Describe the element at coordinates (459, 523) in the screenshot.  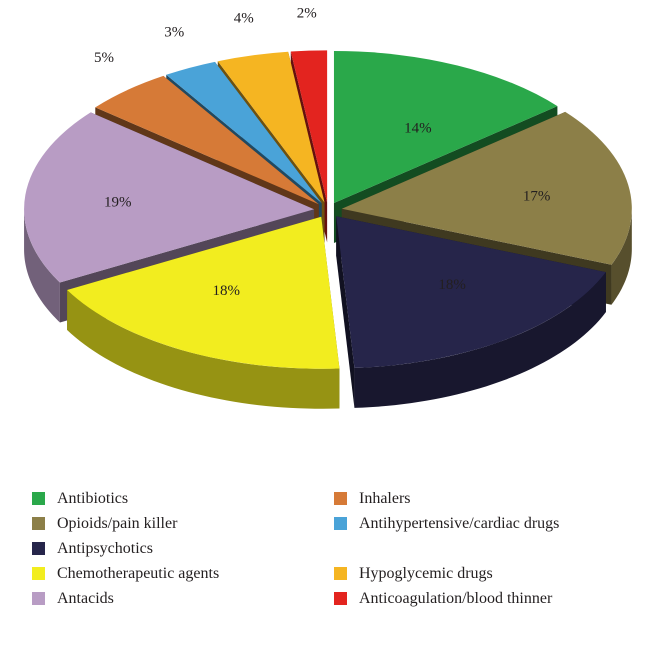
I see `legend-label: Antihypertensive/cardiac drugs` at that location.